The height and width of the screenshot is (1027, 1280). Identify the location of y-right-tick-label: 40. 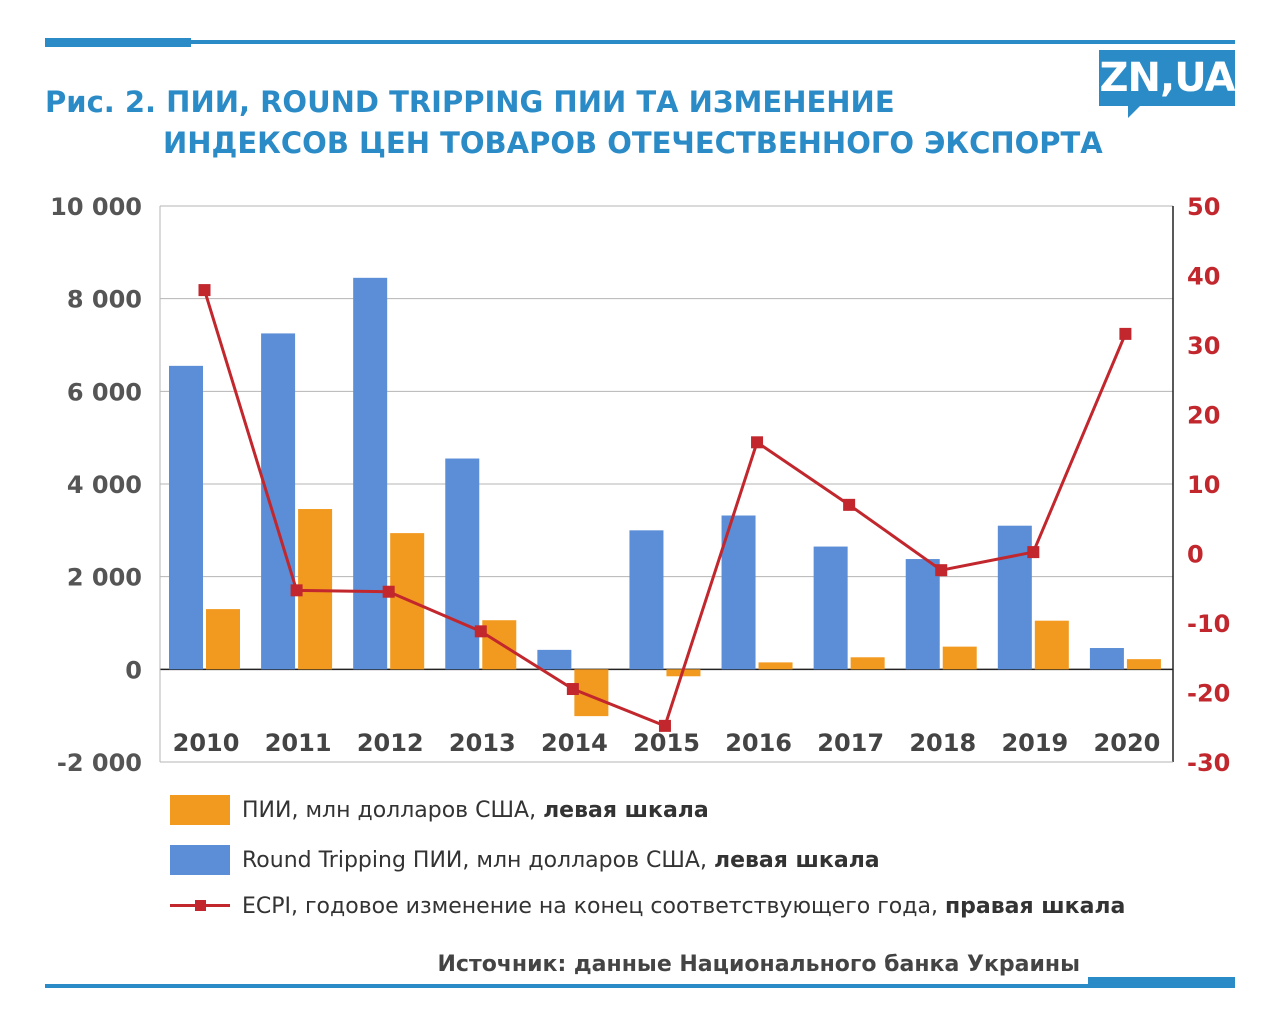
(1203, 277).